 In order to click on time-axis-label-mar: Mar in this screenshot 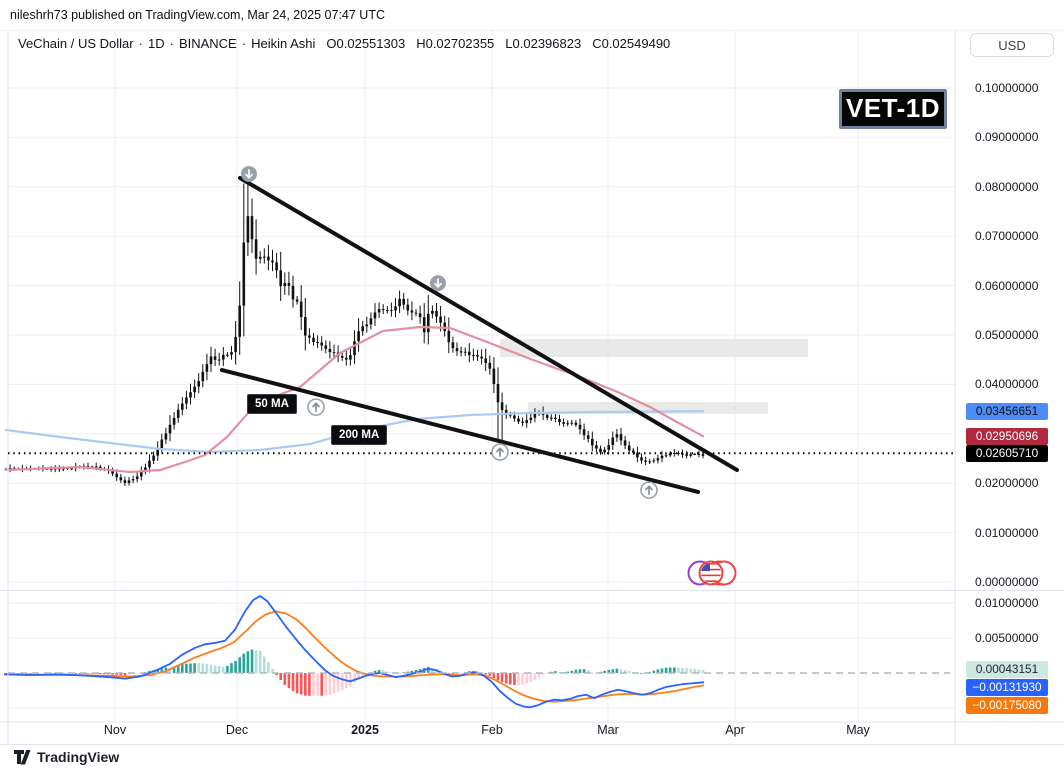, I will do `click(608, 730)`.